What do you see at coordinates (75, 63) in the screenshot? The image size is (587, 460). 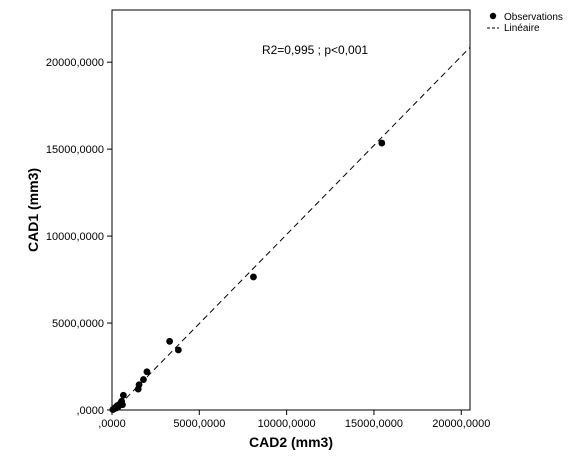 I see `y-tick-label: 20000,0000` at bounding box center [75, 63].